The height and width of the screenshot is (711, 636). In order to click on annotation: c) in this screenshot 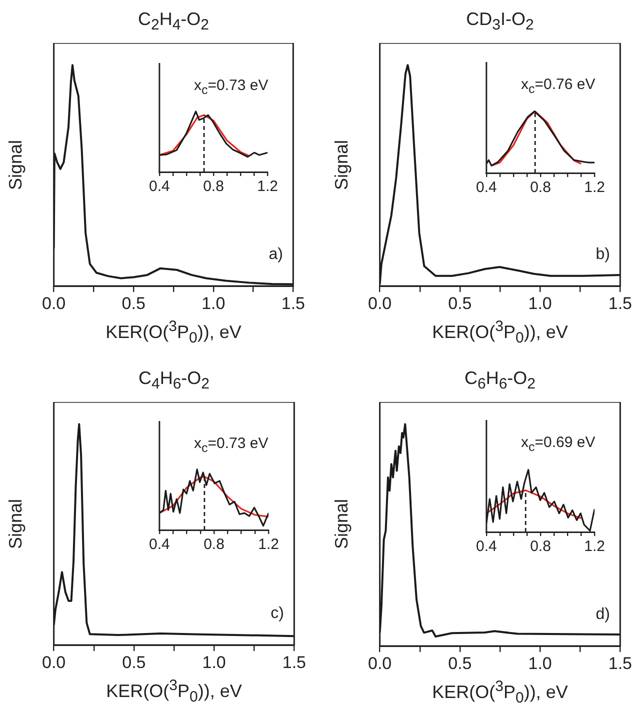, I will do `click(277, 614)`.